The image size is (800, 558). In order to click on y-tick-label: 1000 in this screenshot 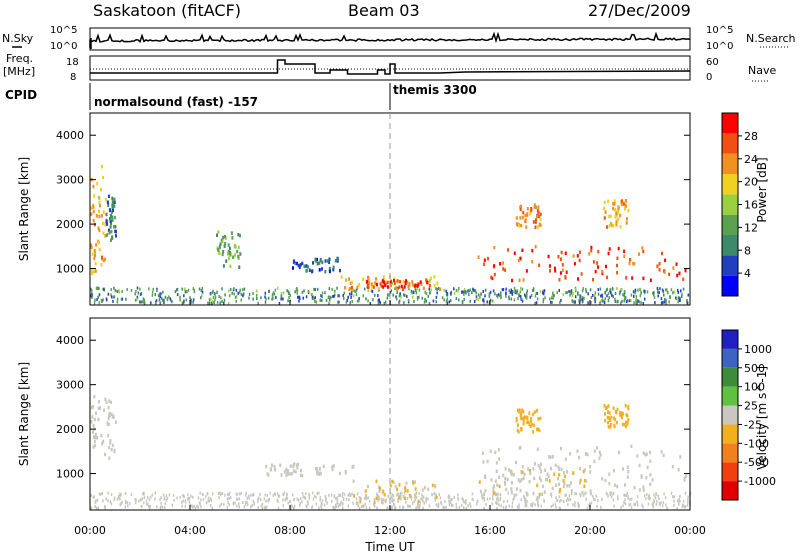, I will do `click(70, 269)`.